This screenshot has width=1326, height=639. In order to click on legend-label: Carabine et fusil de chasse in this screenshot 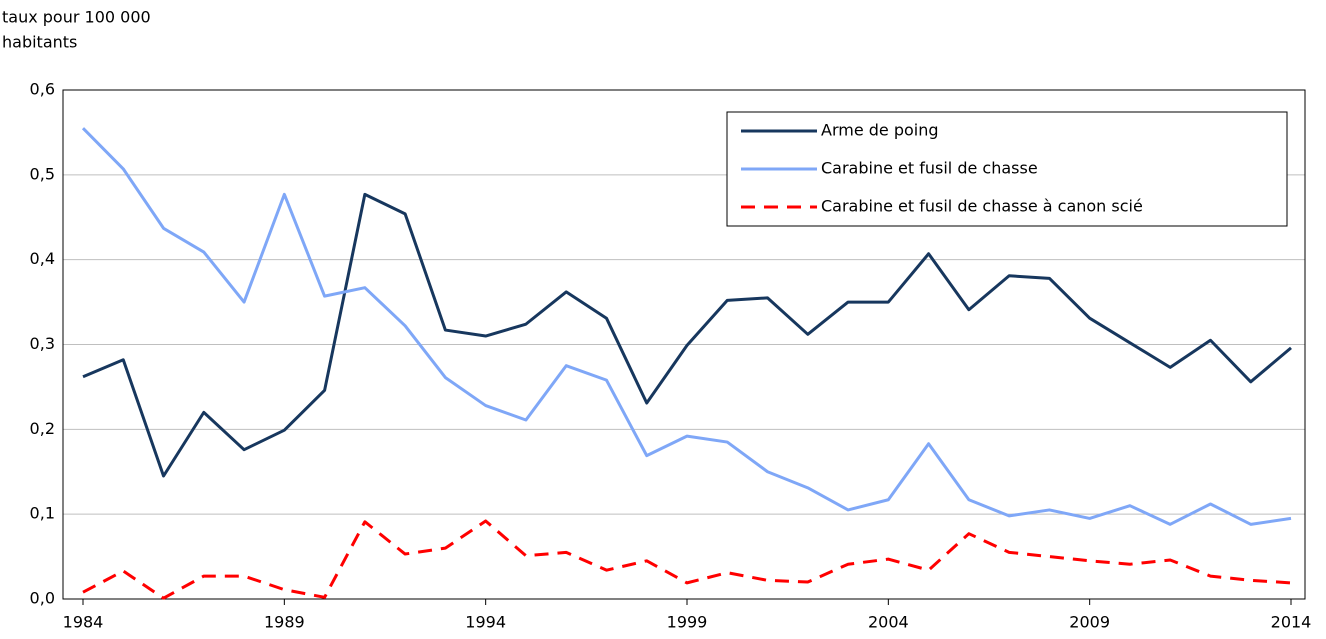, I will do `click(929, 168)`.